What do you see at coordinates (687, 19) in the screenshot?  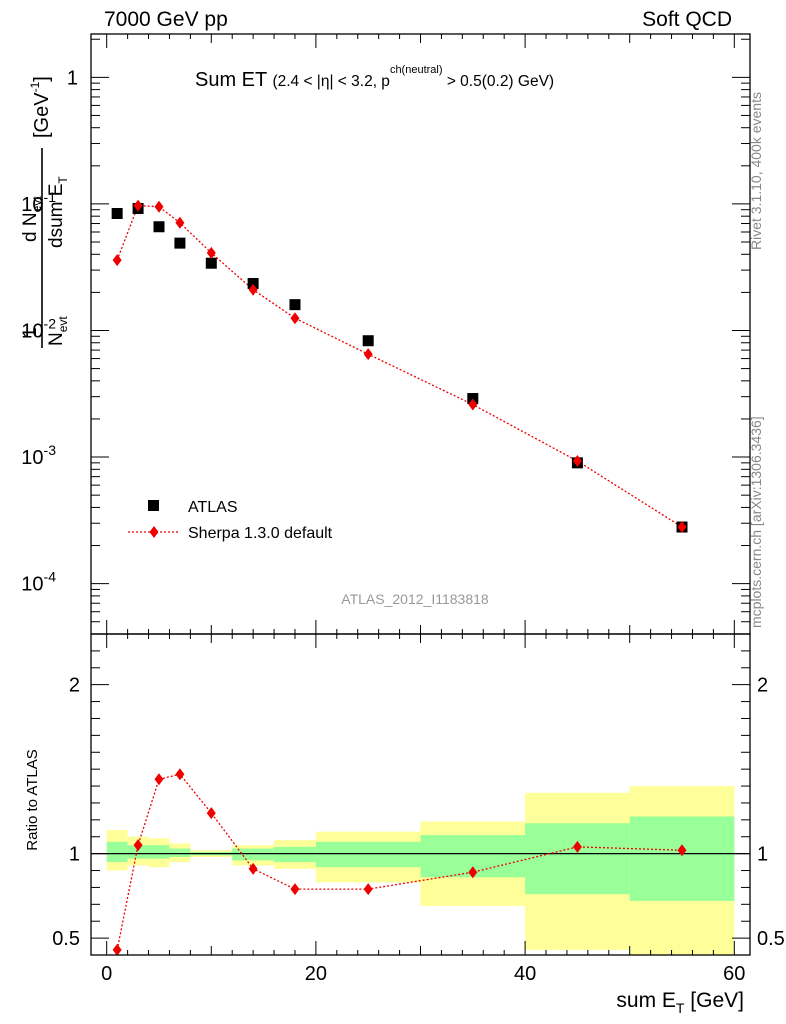 I see `header-right: Soft QCD` at bounding box center [687, 19].